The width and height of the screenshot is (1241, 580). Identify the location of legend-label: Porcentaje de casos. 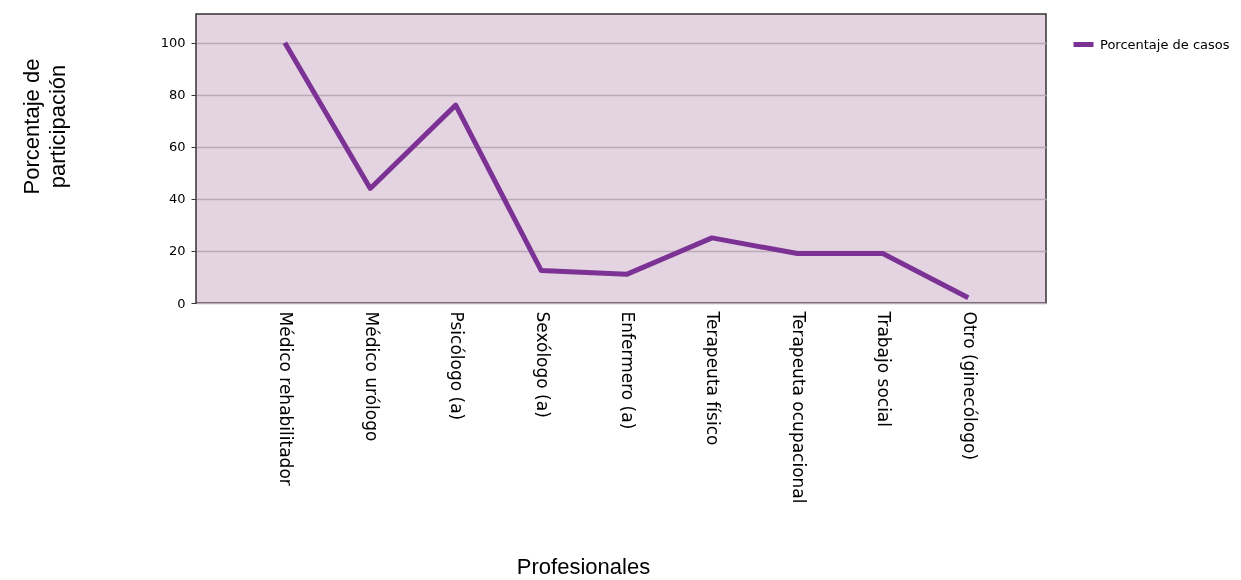
(1165, 44).